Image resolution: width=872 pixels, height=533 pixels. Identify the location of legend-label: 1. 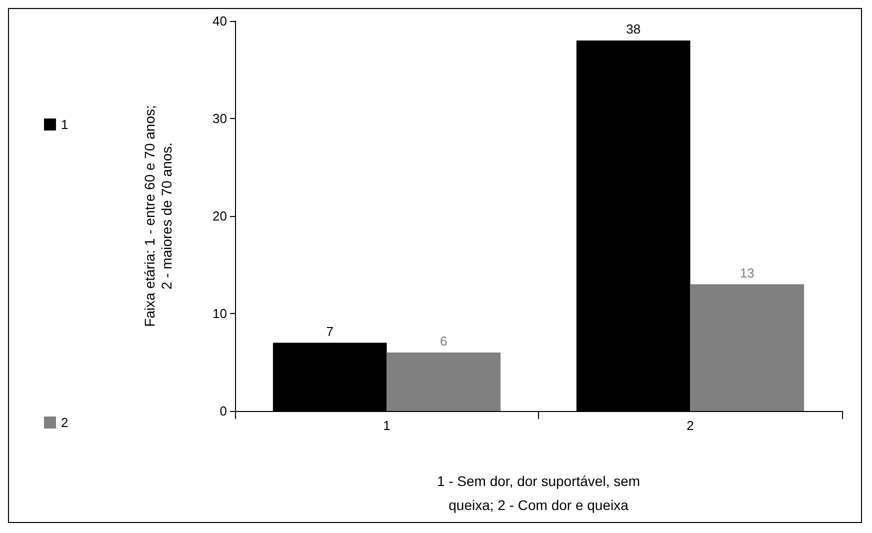
(64, 124).